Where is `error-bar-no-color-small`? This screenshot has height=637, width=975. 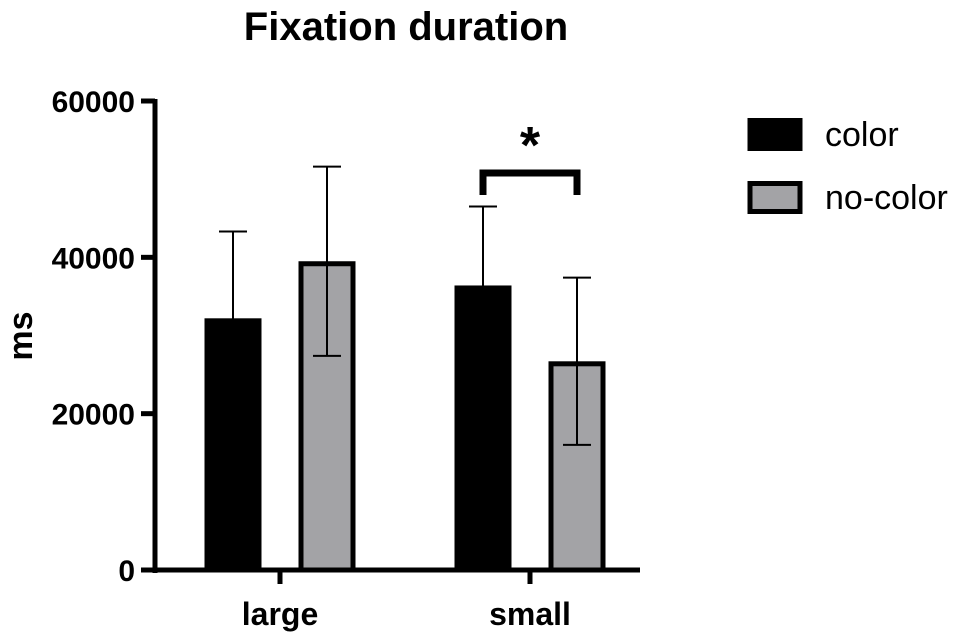
error-bar-no-color-small is located at coordinates (577, 361).